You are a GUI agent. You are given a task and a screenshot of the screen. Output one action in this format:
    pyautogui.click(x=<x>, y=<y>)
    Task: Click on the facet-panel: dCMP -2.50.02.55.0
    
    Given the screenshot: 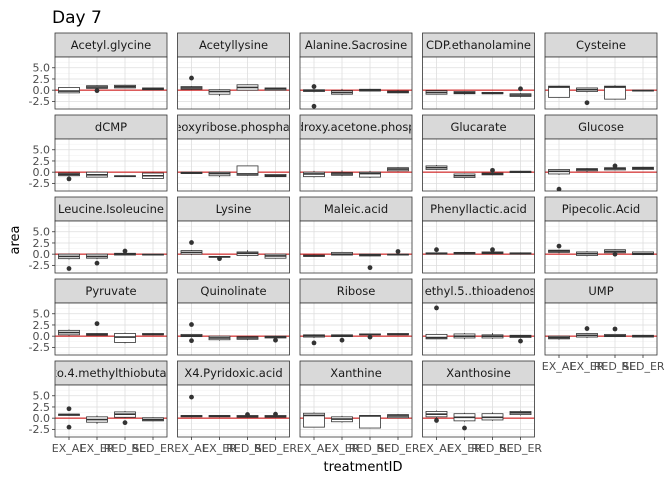 What is the action you would take?
    pyautogui.click(x=98, y=153)
    